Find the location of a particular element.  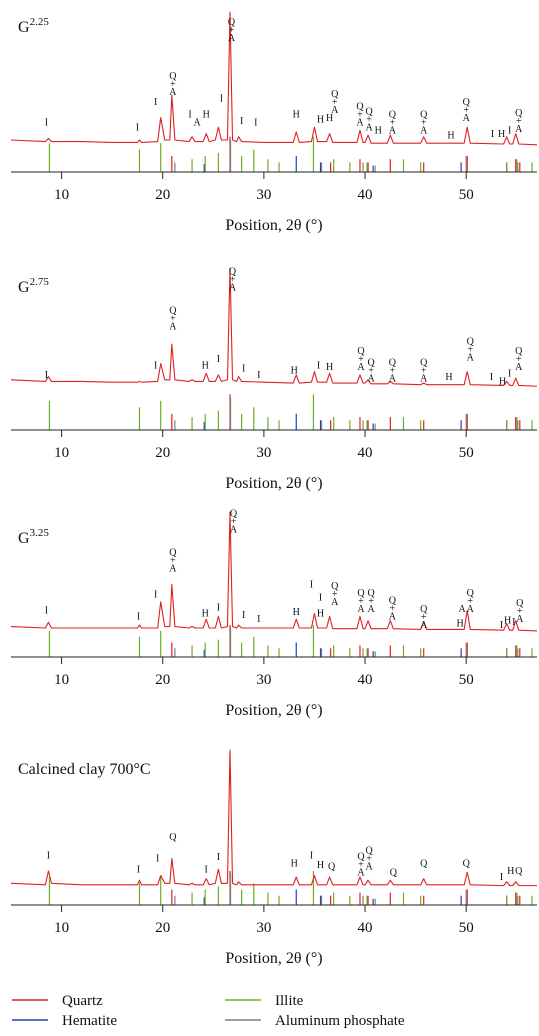

legend-label: Hematite is located at coordinates (89, 1021).